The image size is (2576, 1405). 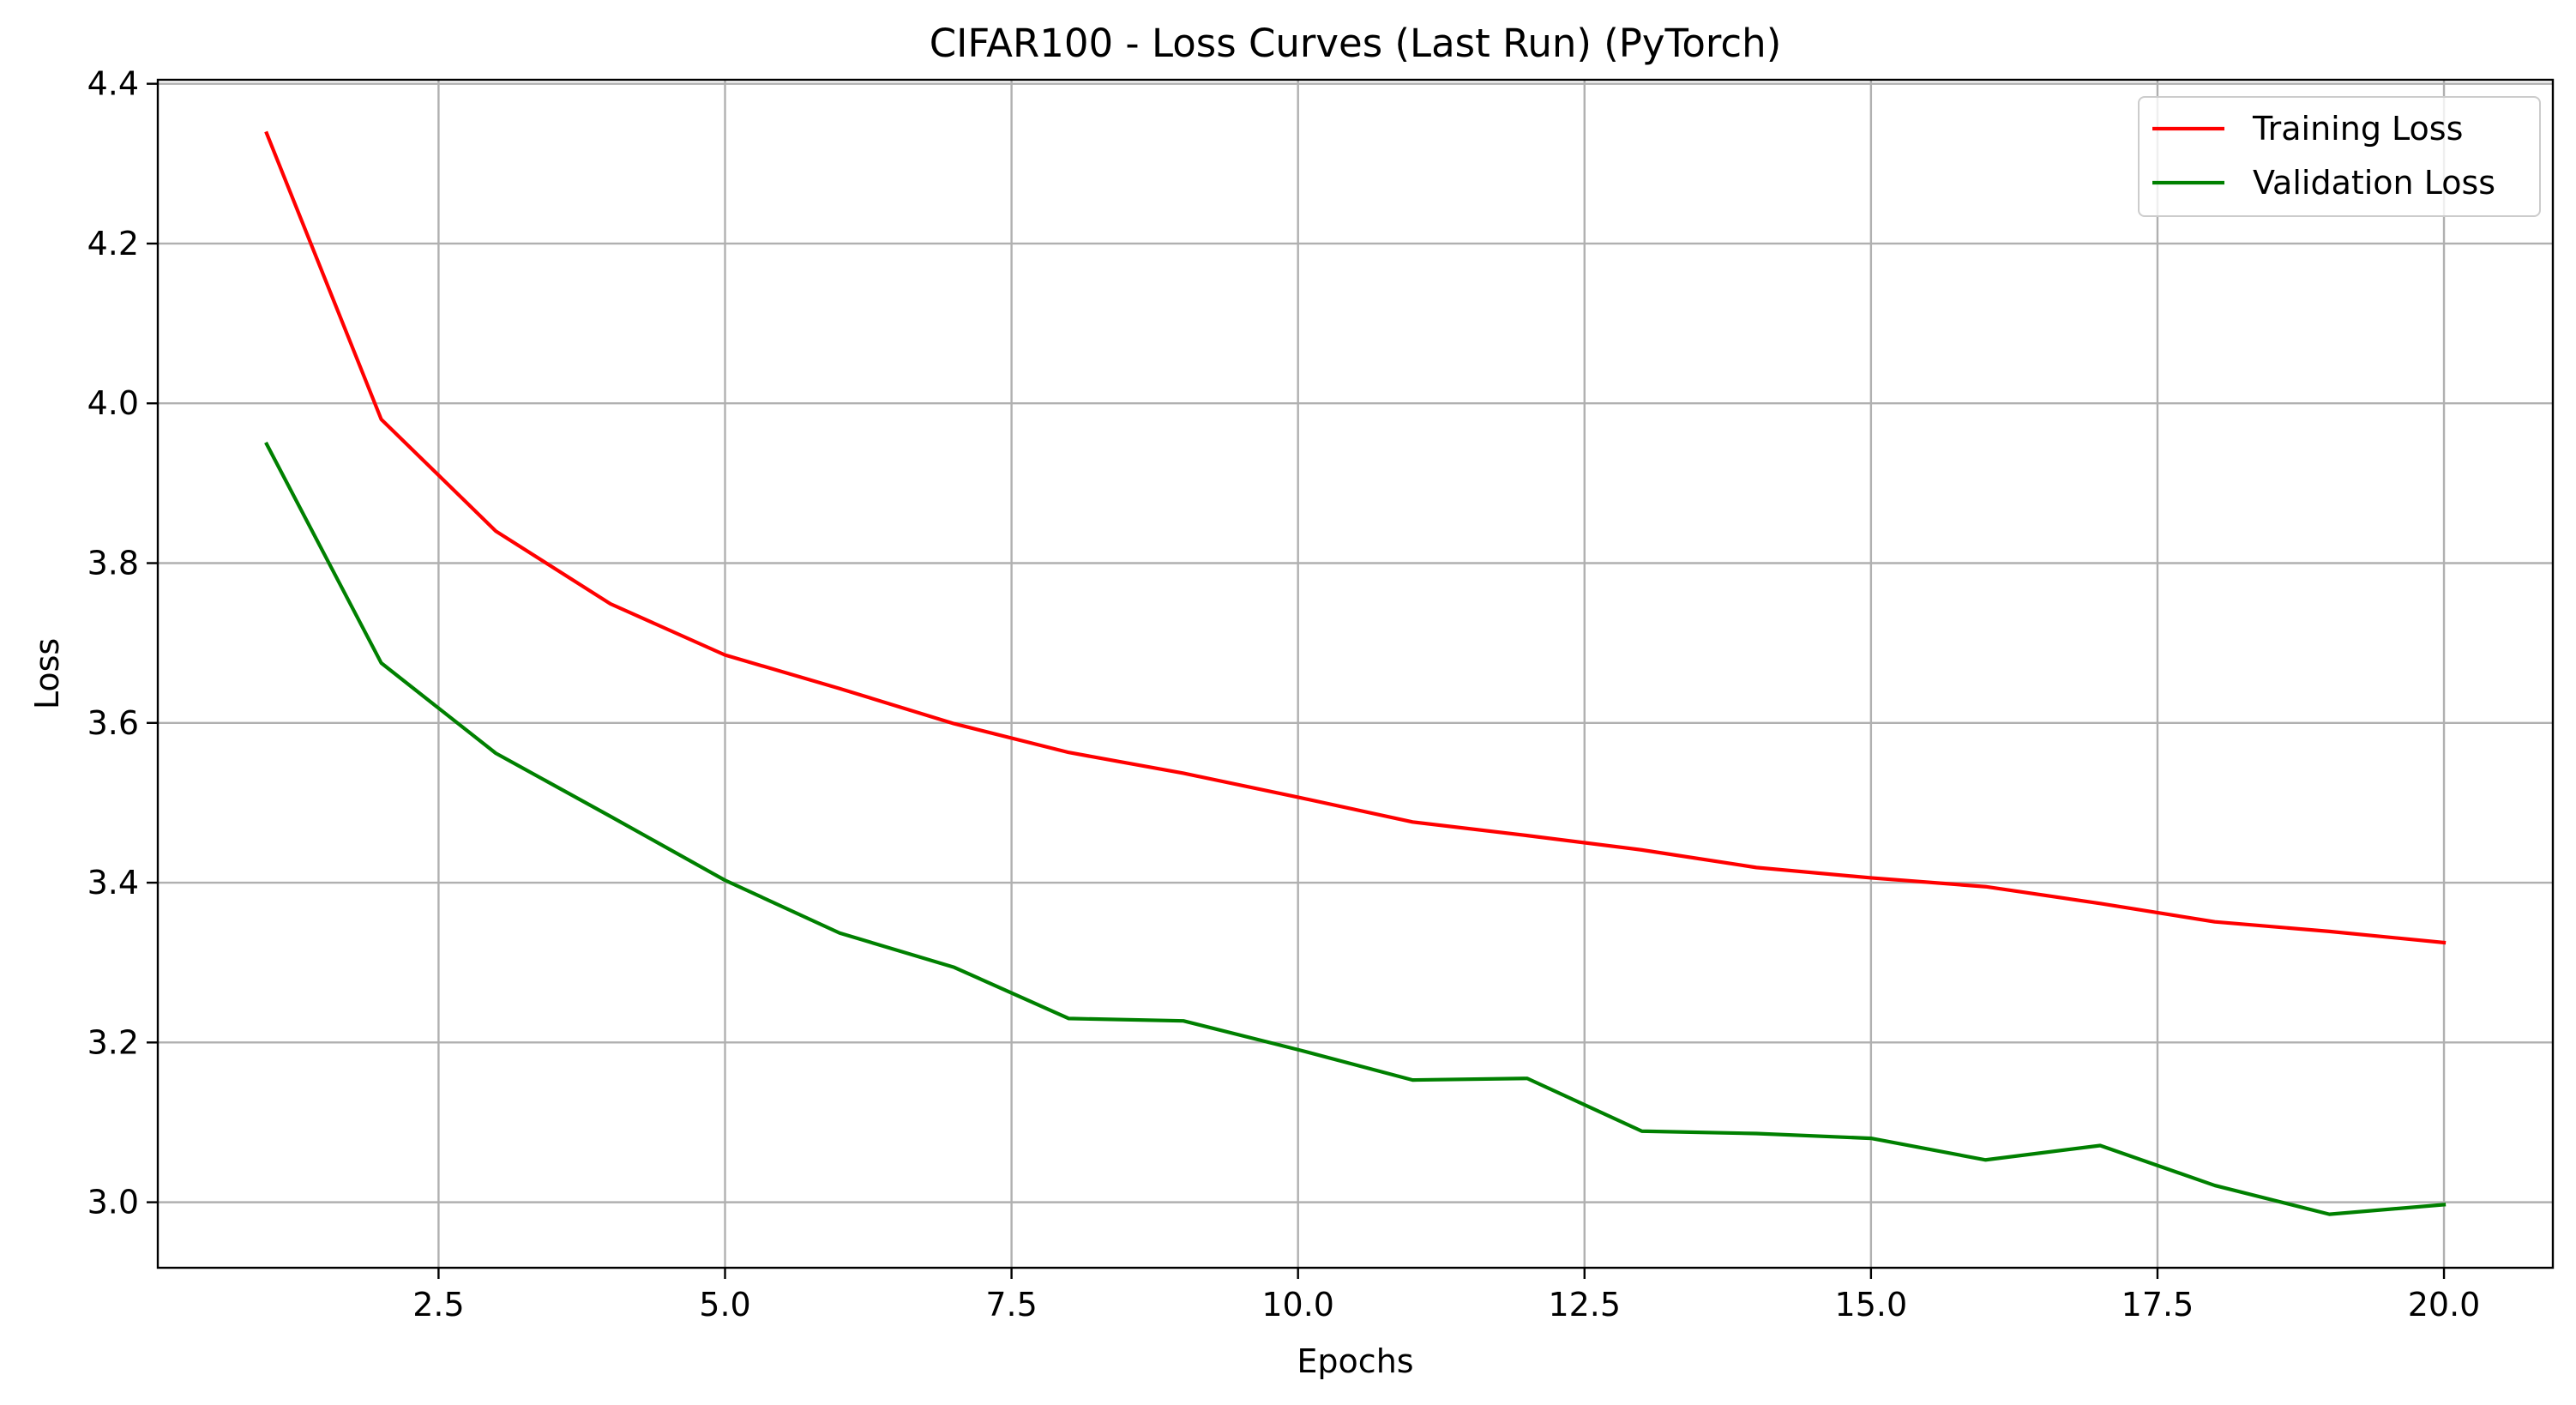 I want to click on y-tick-label: 3.8, so click(x=113, y=563).